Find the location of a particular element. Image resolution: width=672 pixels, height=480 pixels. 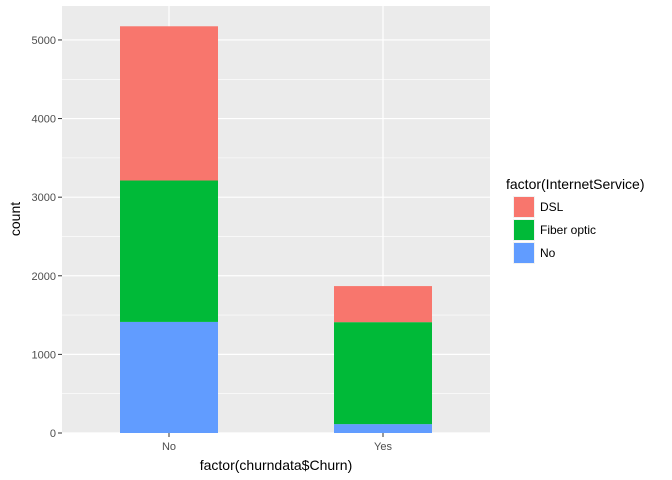

bar-segment-yes-dsl is located at coordinates (383, 304).